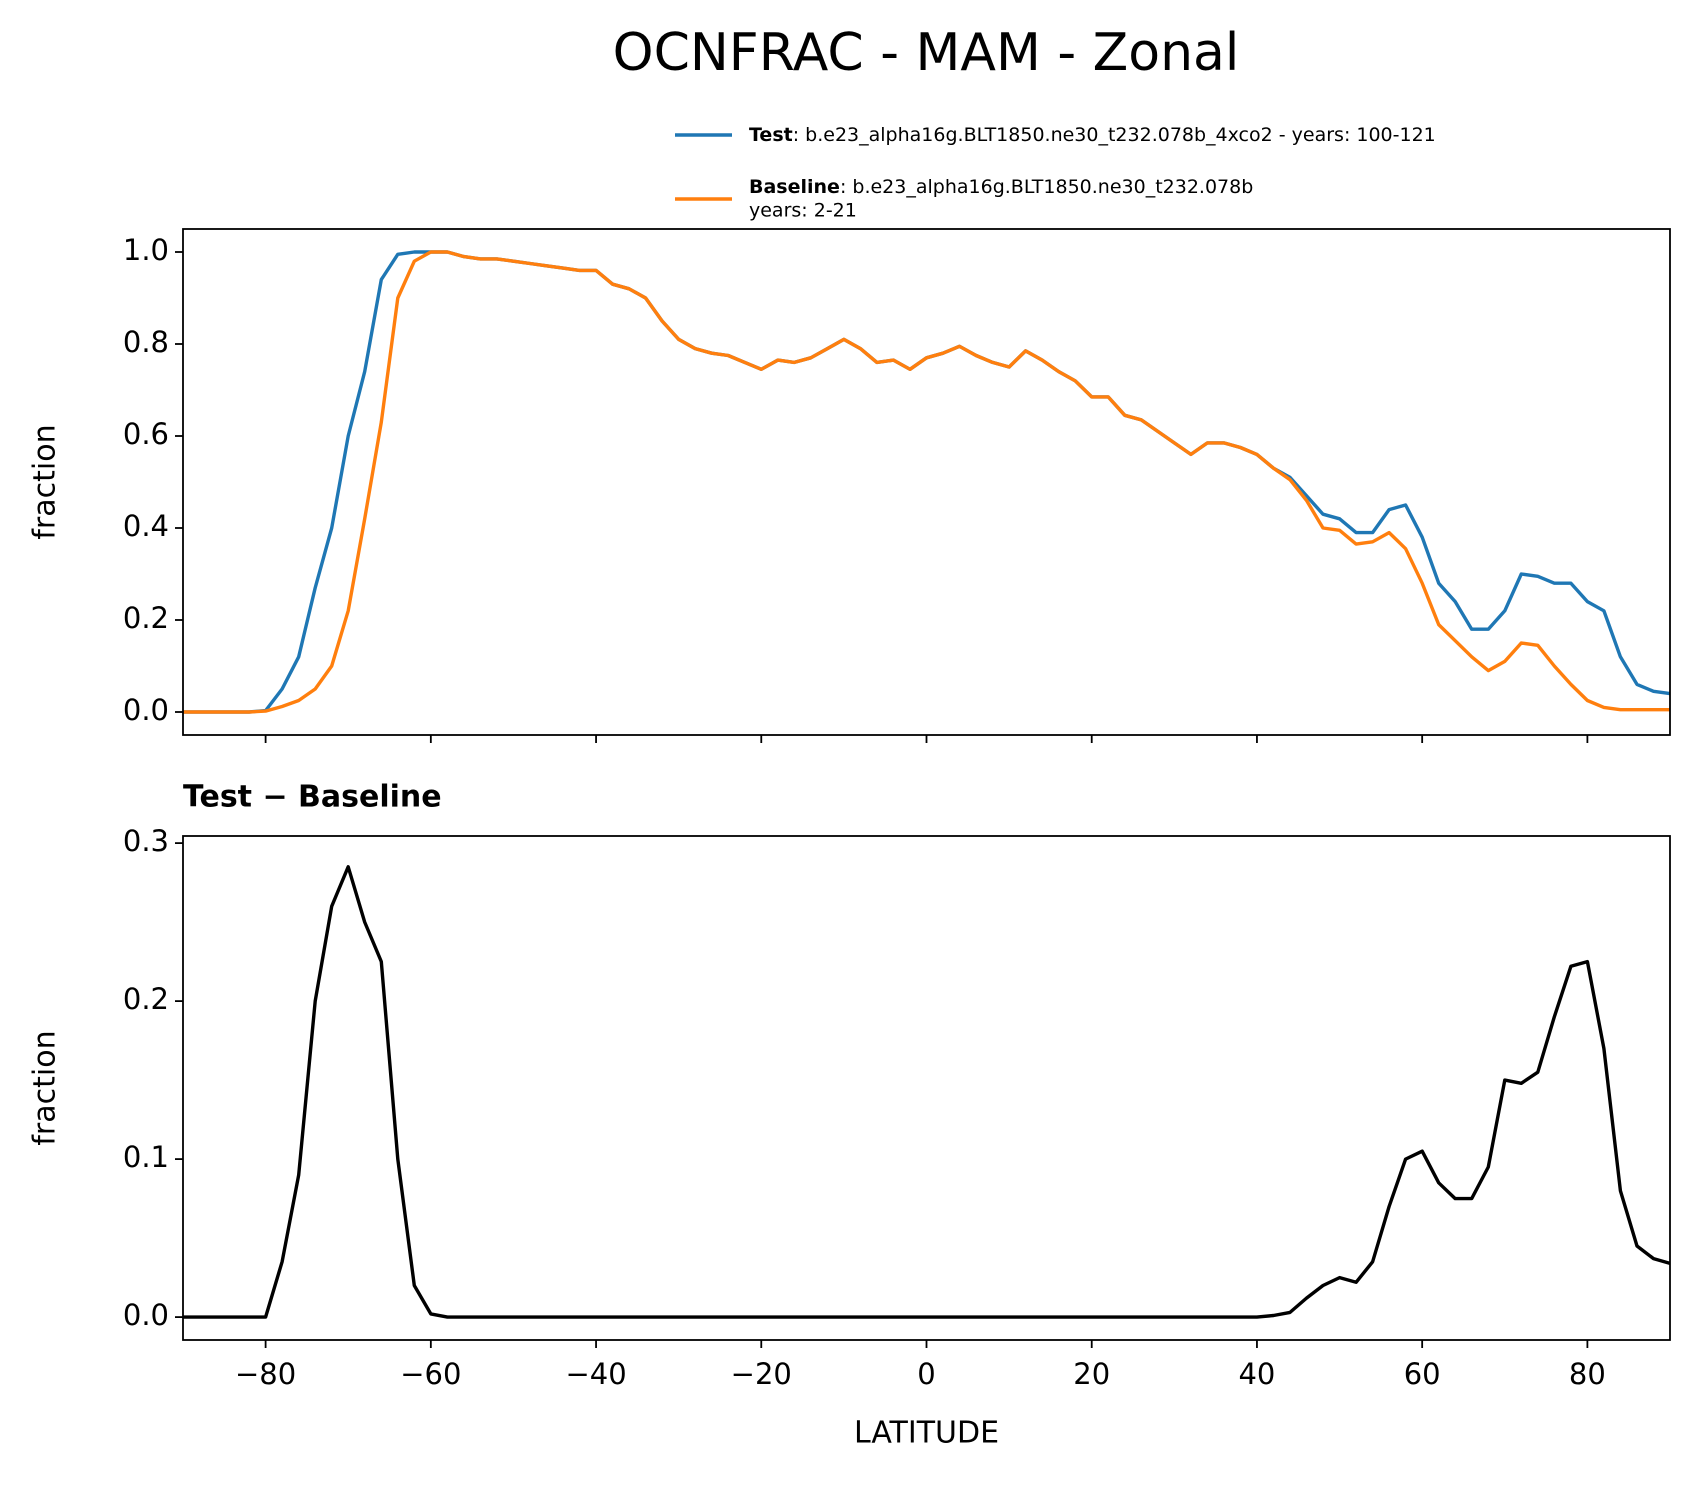  I want to click on y-tick-label: 0.1, so click(146, 1157).